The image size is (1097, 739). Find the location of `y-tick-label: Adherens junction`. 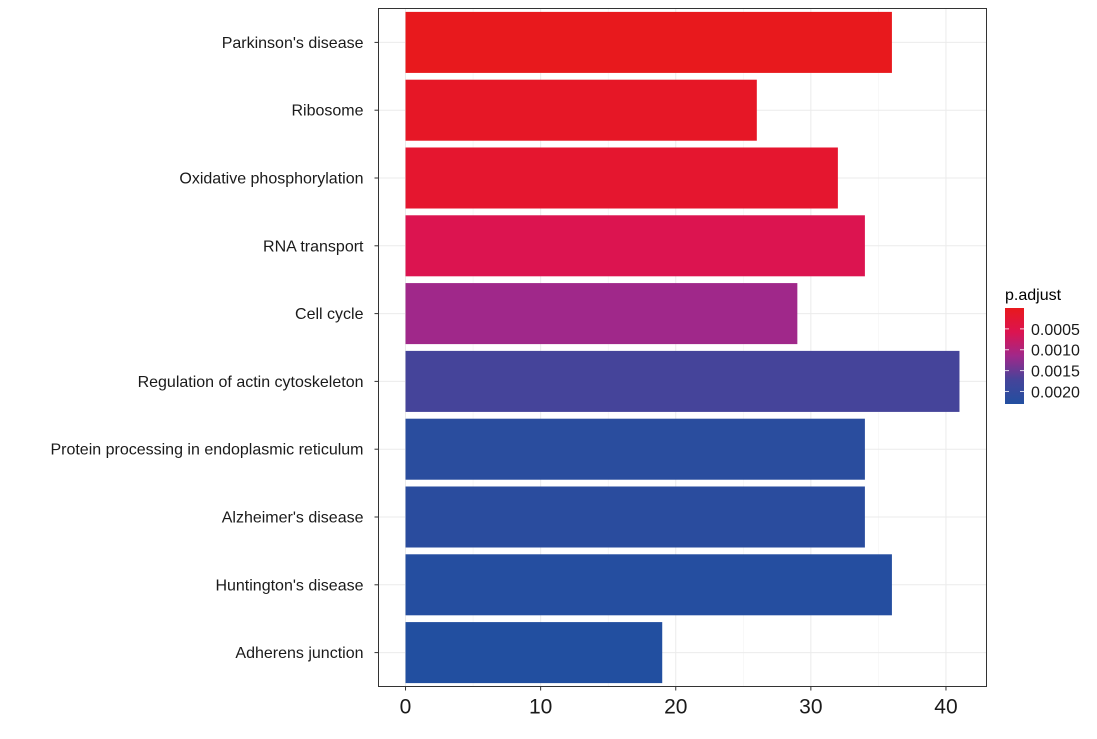

y-tick-label: Adherens junction is located at coordinates (299, 653).